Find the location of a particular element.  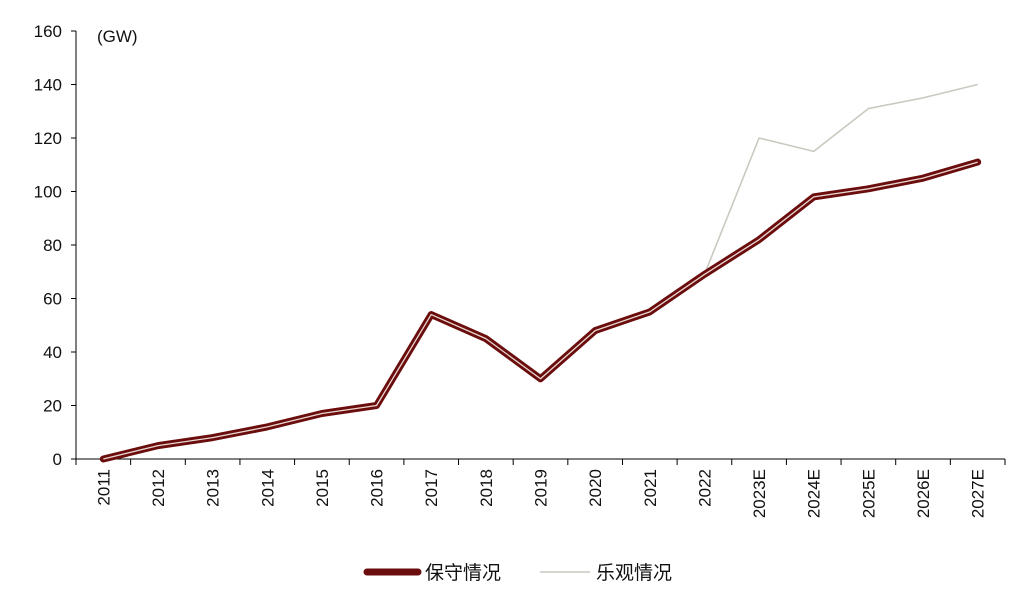

y-tick-label: 100 is located at coordinates (48, 192).